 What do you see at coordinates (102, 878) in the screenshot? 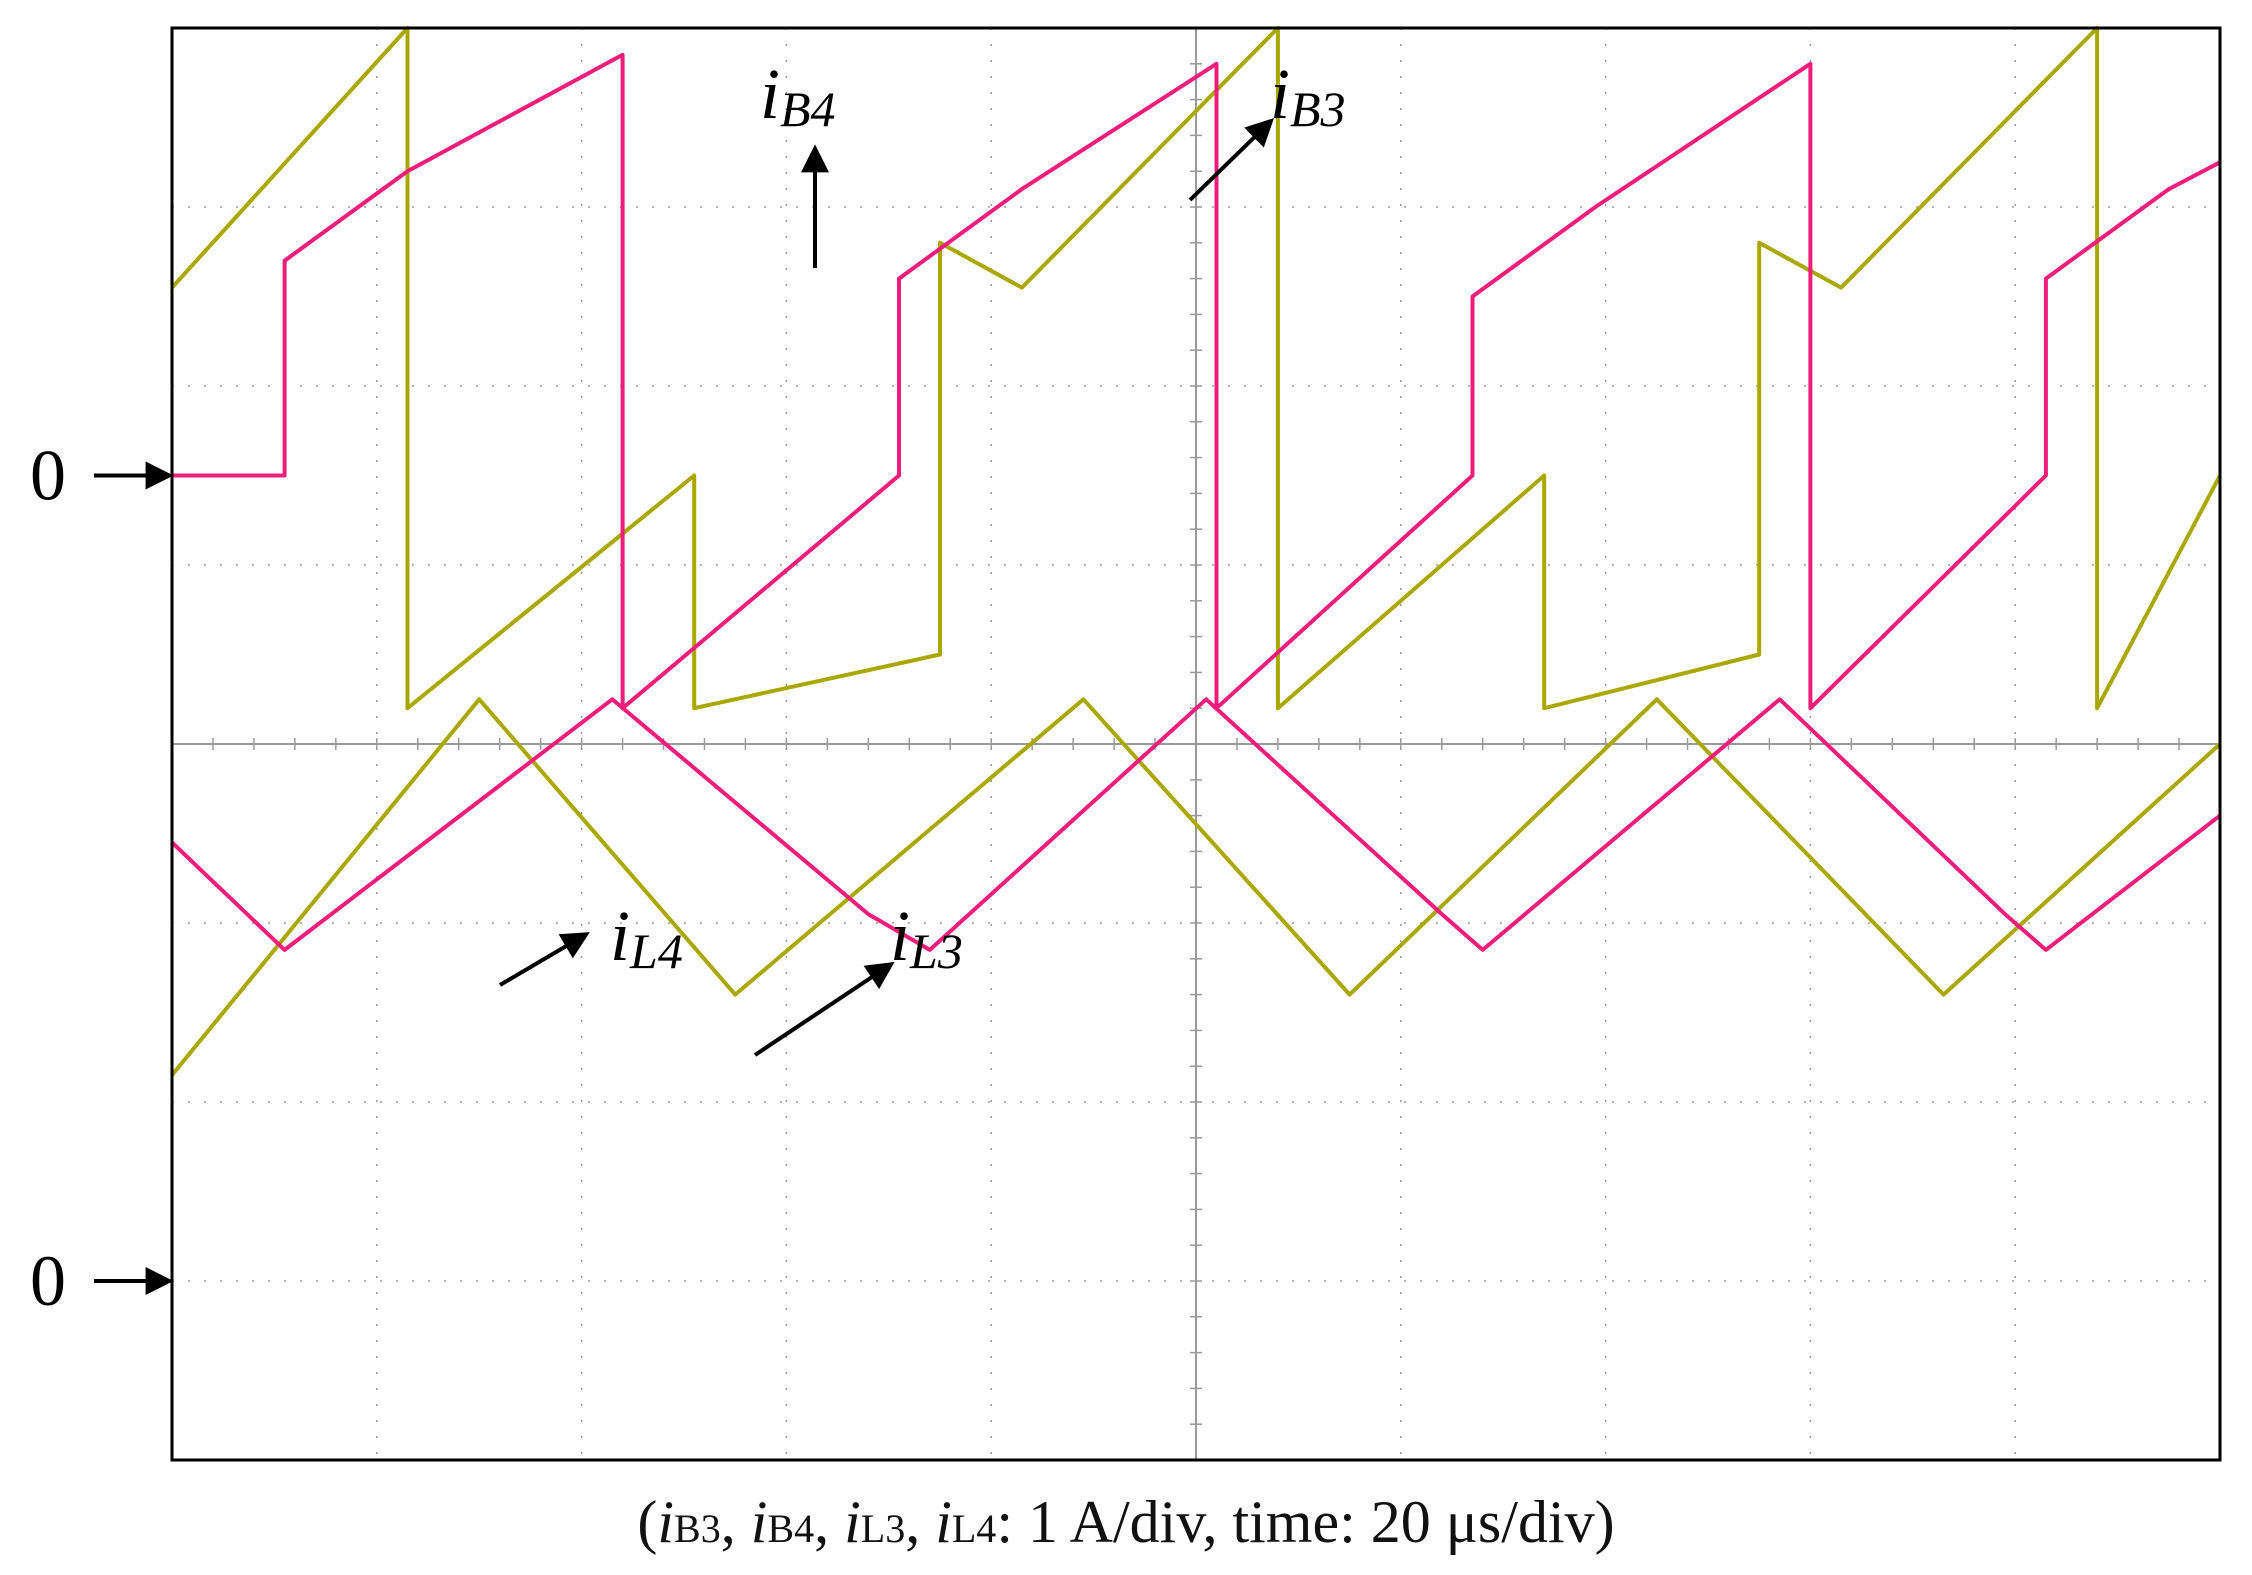
I see `zero-markers: 00` at bounding box center [102, 878].